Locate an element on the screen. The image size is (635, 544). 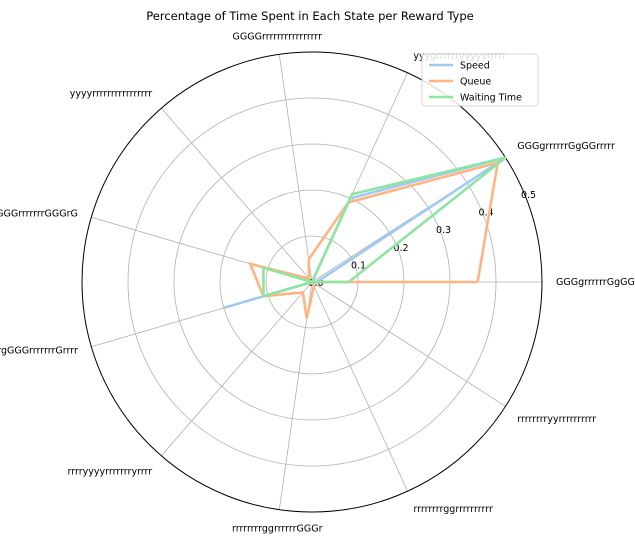
category-label: rrrrrrrrggrrrrrrrrrr is located at coordinates (453, 509).